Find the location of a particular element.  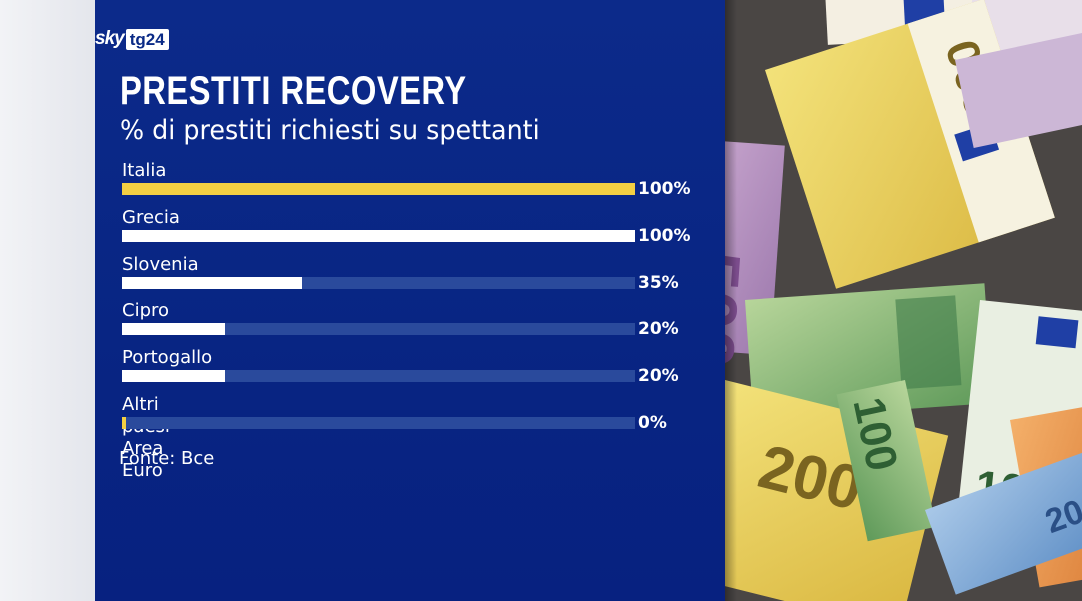

bar-label: Italia is located at coordinates (144, 170).